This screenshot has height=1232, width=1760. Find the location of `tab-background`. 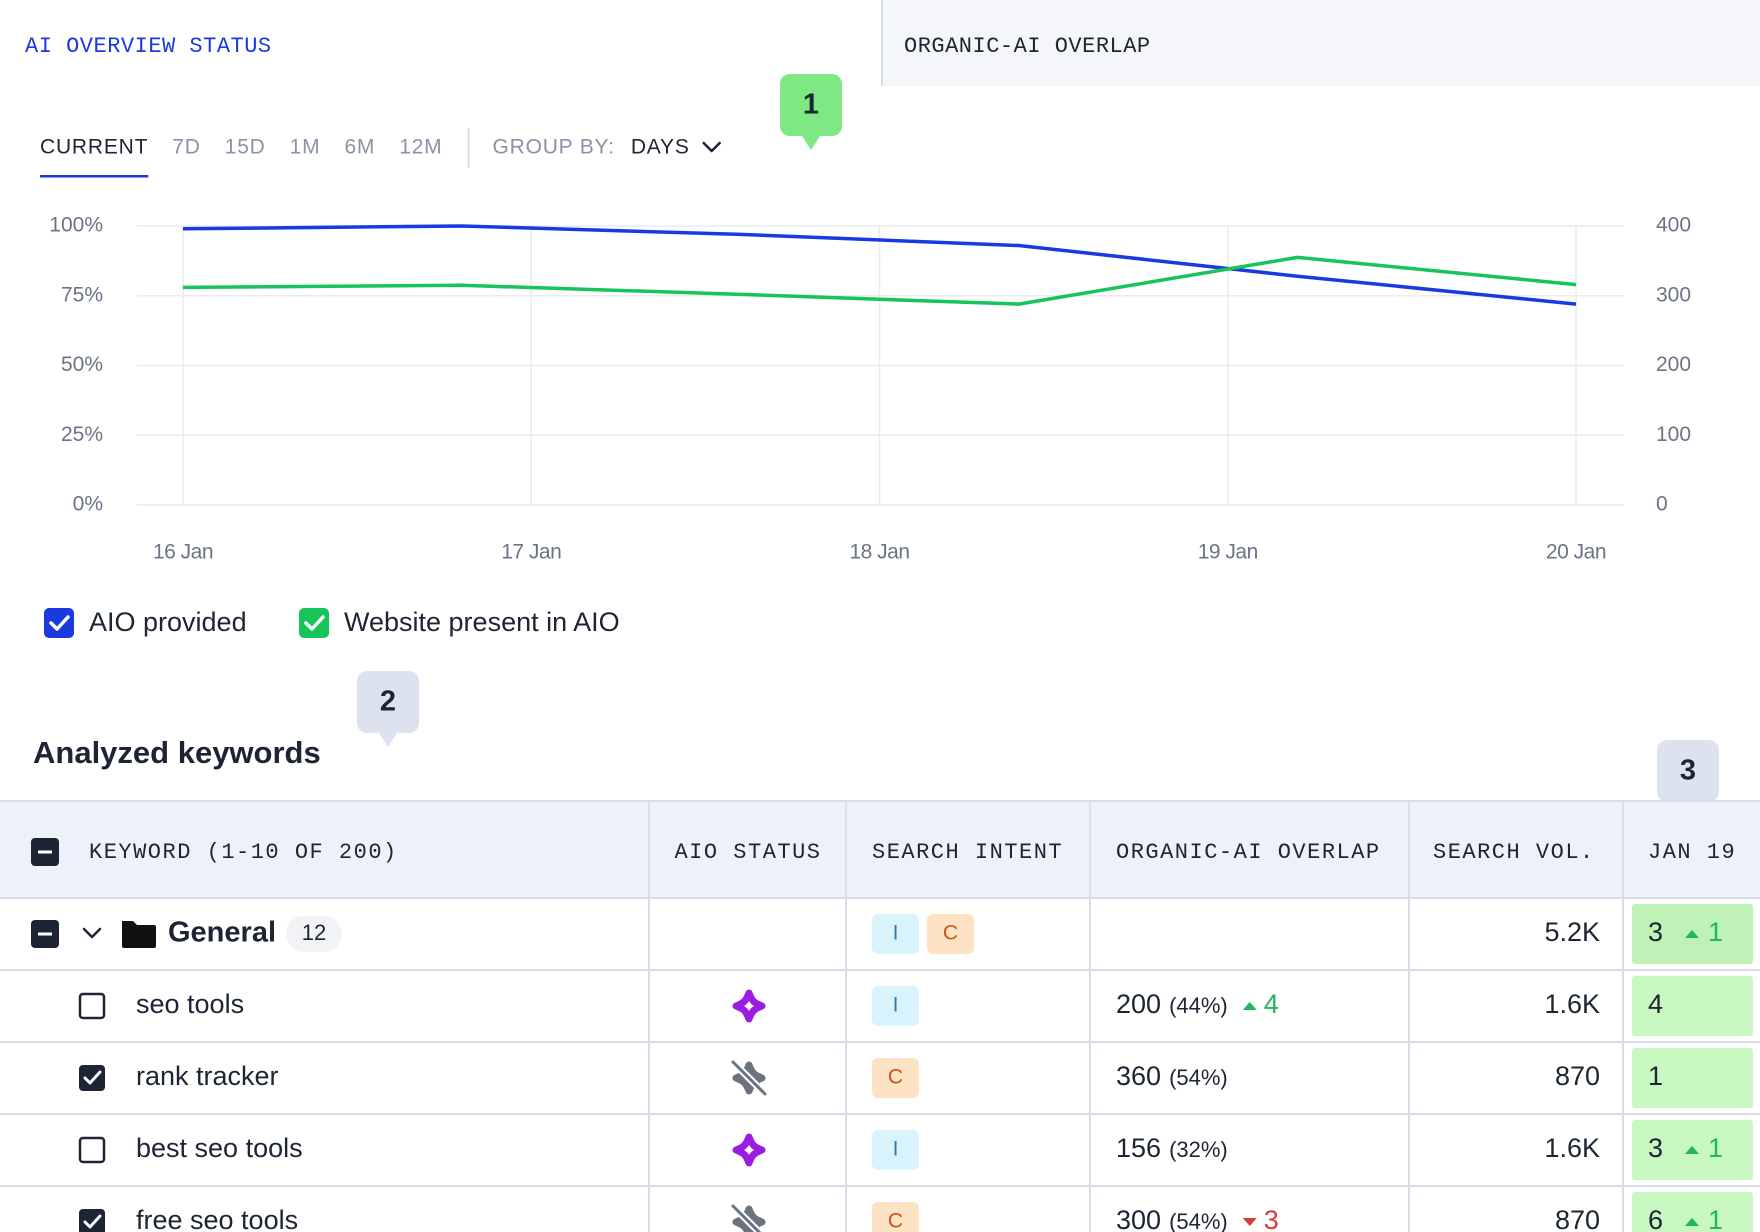

tab-background is located at coordinates (1321, 43).